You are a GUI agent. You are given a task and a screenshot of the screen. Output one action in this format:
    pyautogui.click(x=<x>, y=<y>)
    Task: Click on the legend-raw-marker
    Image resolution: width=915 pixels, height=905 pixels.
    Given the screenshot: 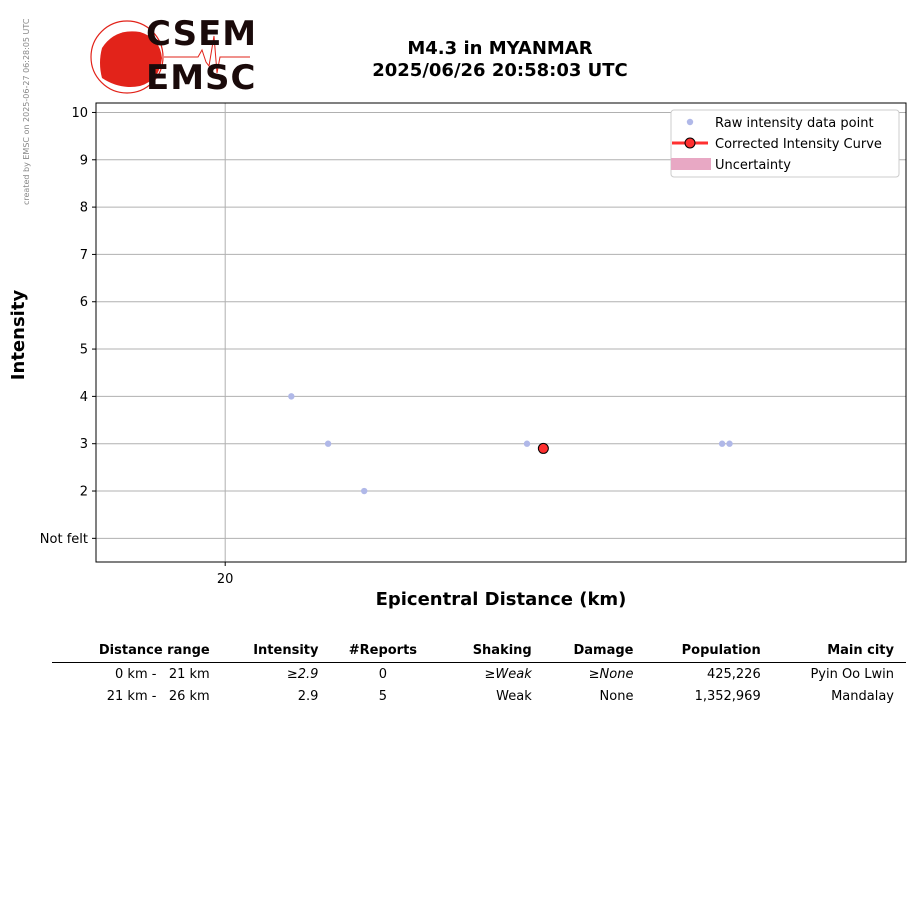 What is the action you would take?
    pyautogui.click(x=690, y=122)
    